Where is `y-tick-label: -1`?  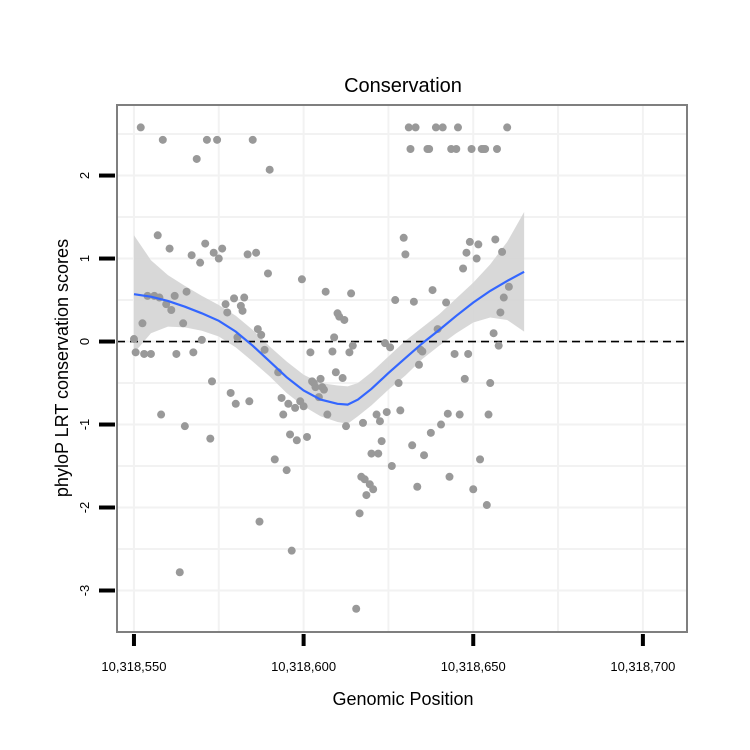 y-tick-label: -1 is located at coordinates (84, 425).